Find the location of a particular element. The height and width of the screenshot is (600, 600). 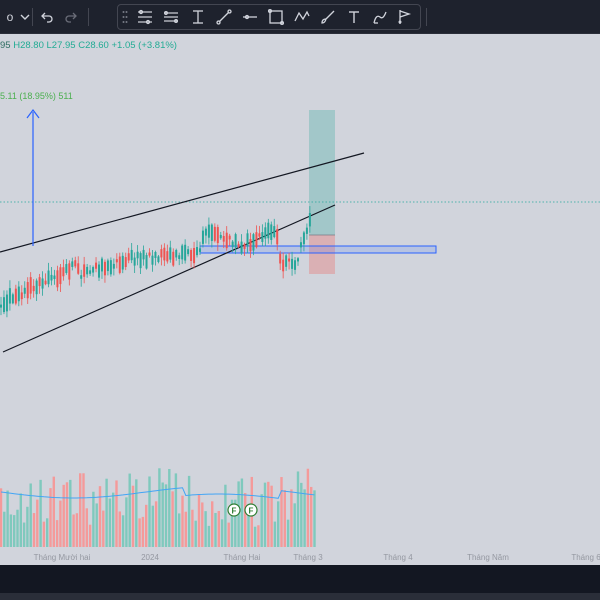

chevron-down-icon is located at coordinates (25, 17).